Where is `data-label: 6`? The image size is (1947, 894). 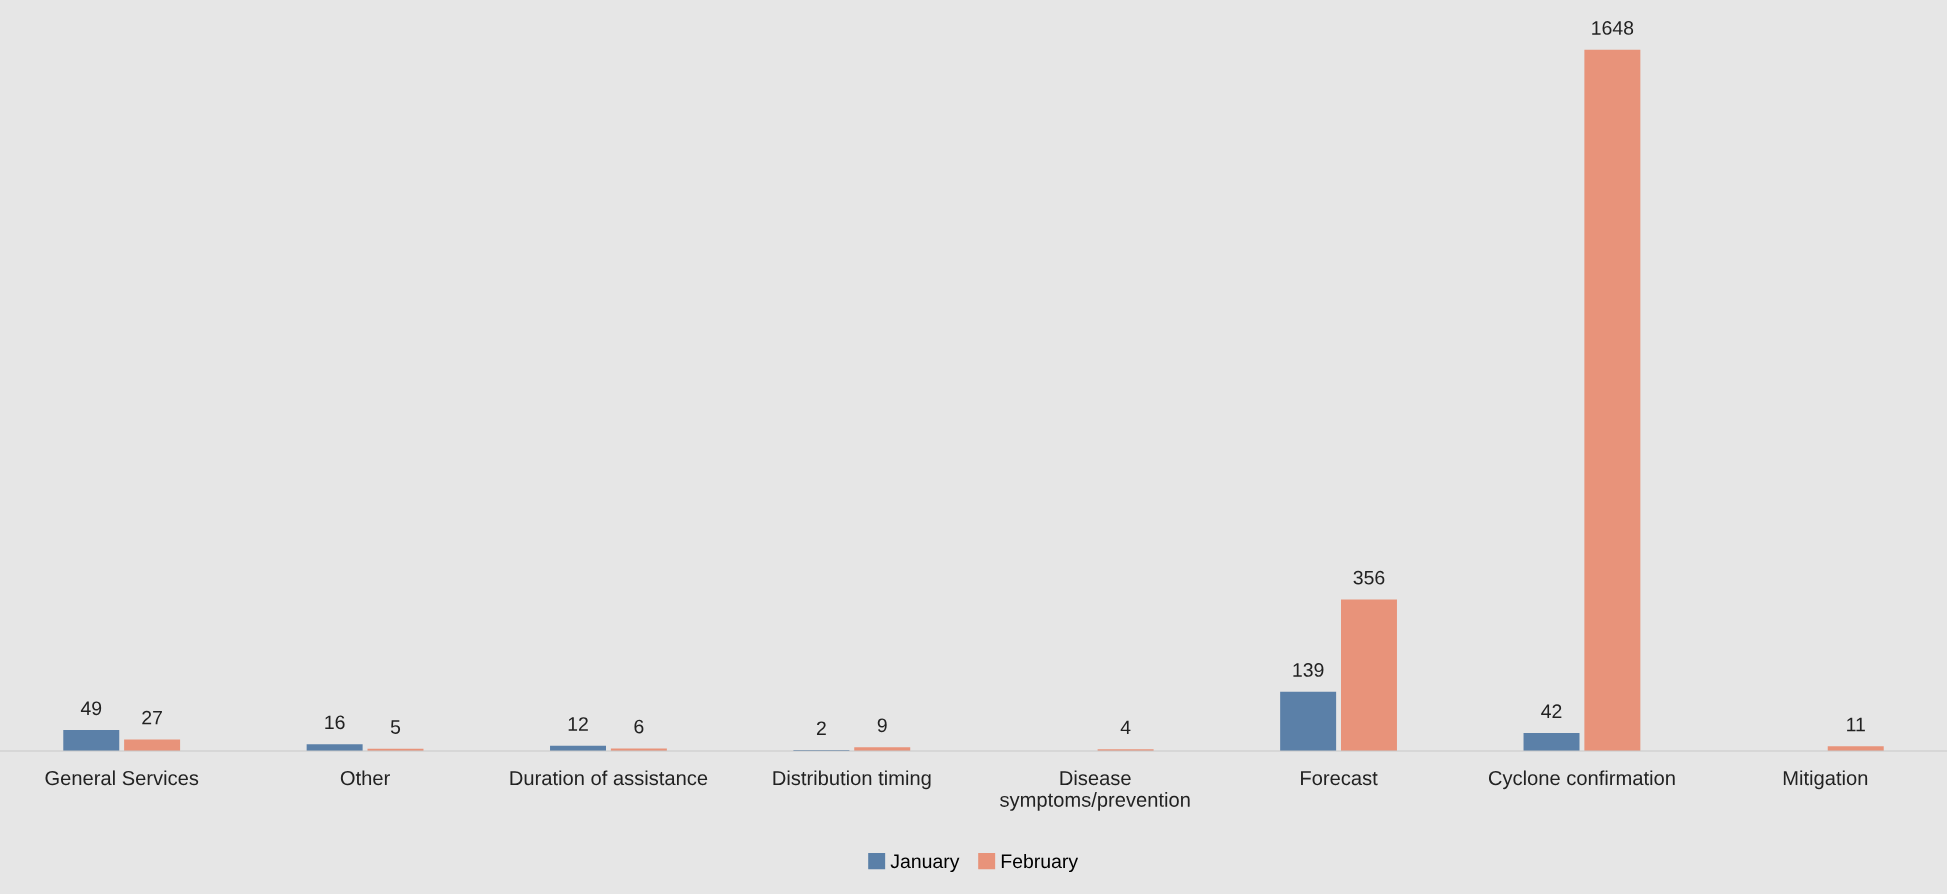
data-label: 6 is located at coordinates (639, 726).